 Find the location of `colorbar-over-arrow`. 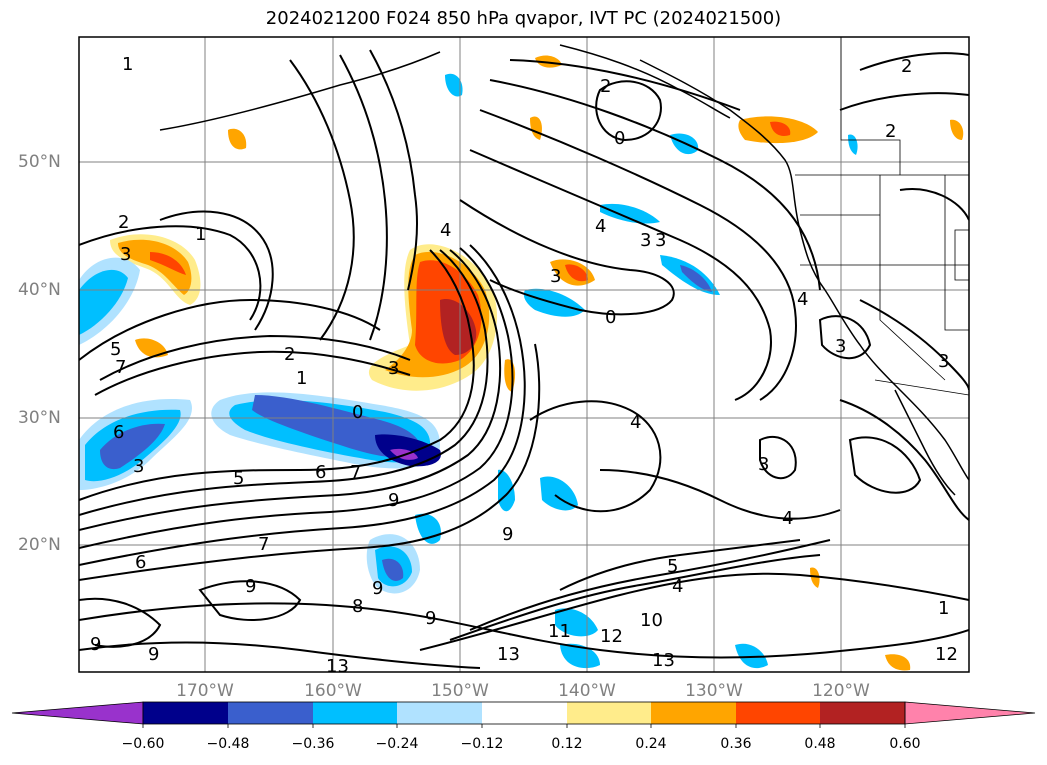

colorbar-over-arrow is located at coordinates (970, 713).